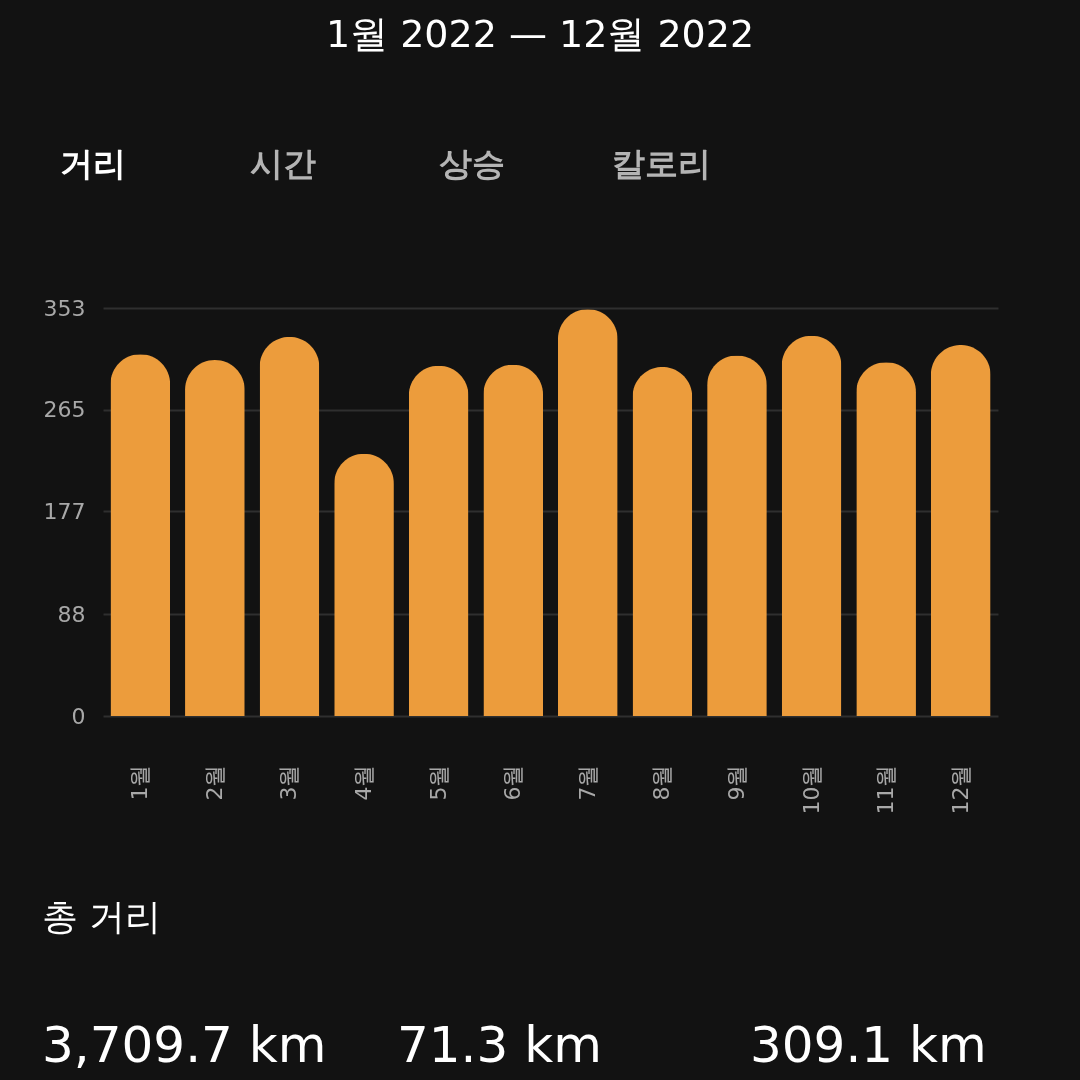 Image resolution: width=1080 pixels, height=1080 pixels. Describe the element at coordinates (472, 163) in the screenshot. I see `text: 상승` at that location.